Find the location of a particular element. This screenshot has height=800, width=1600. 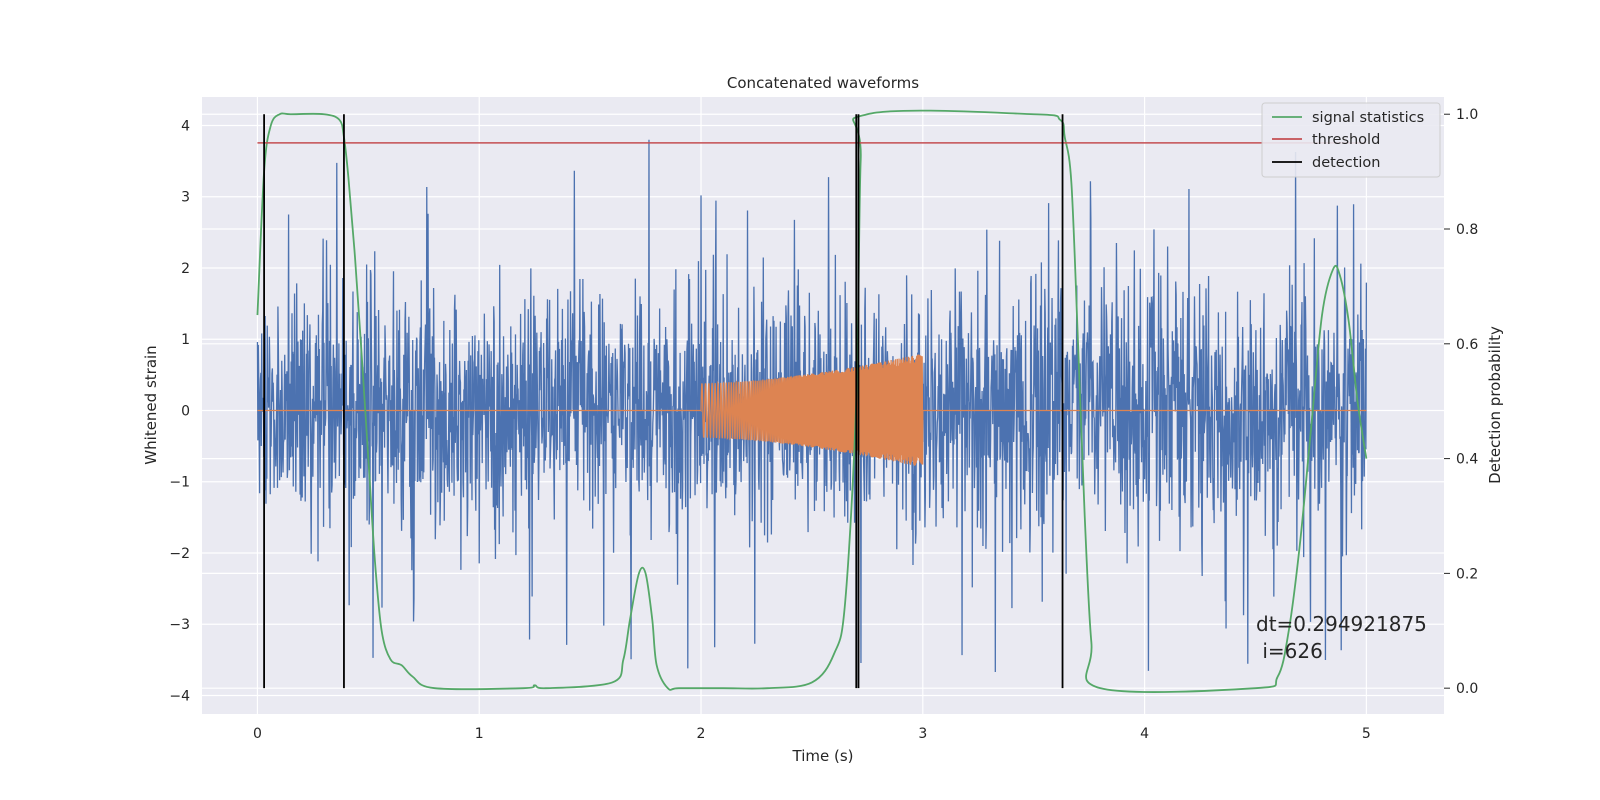

y-tick-label: 4 is located at coordinates (185, 126).